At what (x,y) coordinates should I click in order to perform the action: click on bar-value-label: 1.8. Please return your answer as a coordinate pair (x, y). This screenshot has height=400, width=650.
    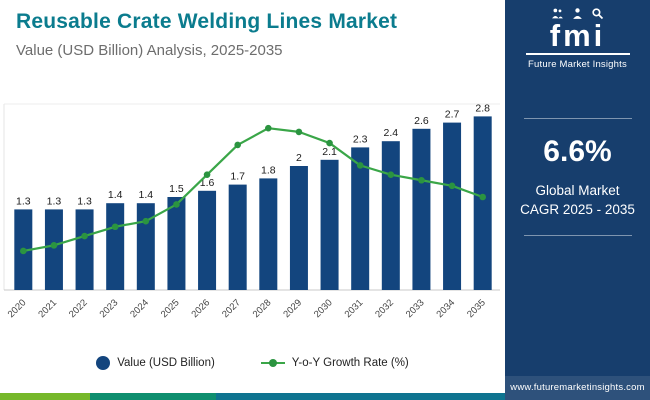
    Looking at the image, I should click on (268, 170).